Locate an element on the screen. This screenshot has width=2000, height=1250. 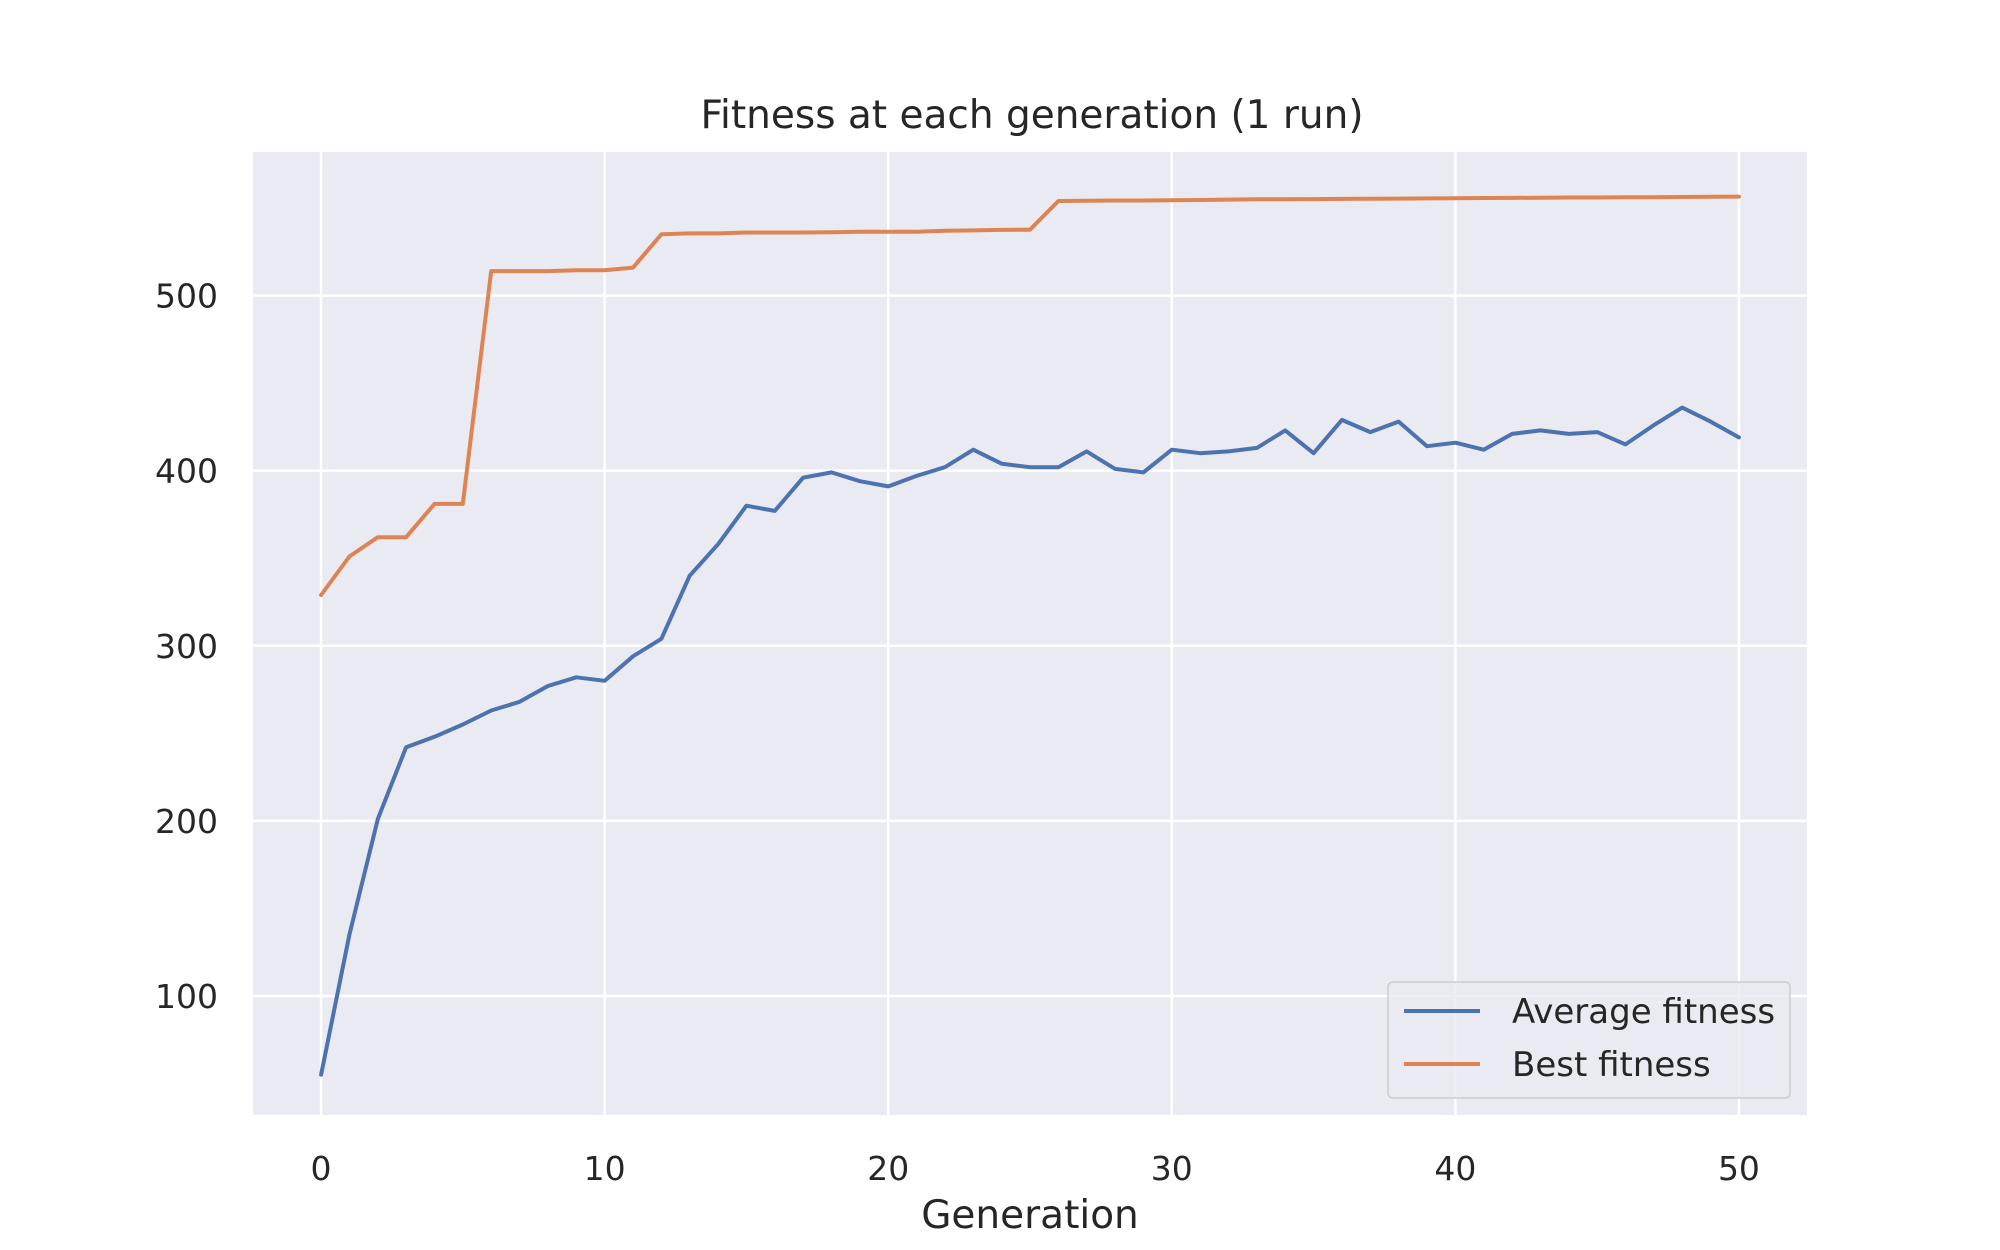
legend-box is located at coordinates (1589, 1040).